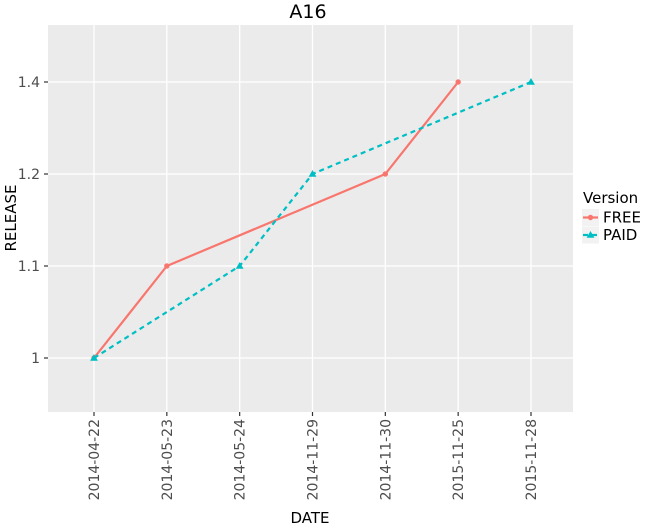  I want to click on legend-title: Version, so click(610, 198).